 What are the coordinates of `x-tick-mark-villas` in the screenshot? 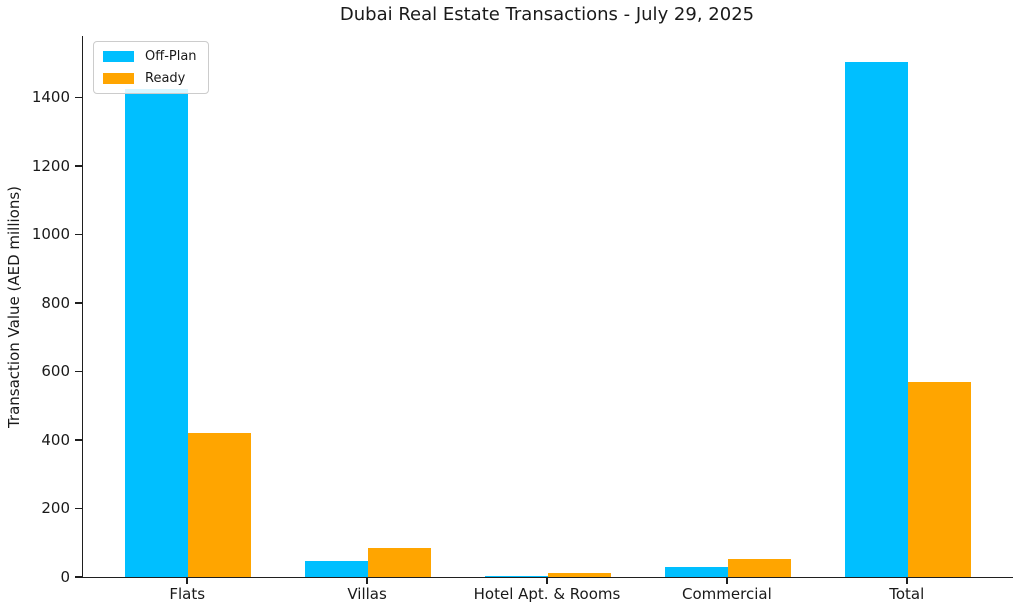 It's located at (367, 580).